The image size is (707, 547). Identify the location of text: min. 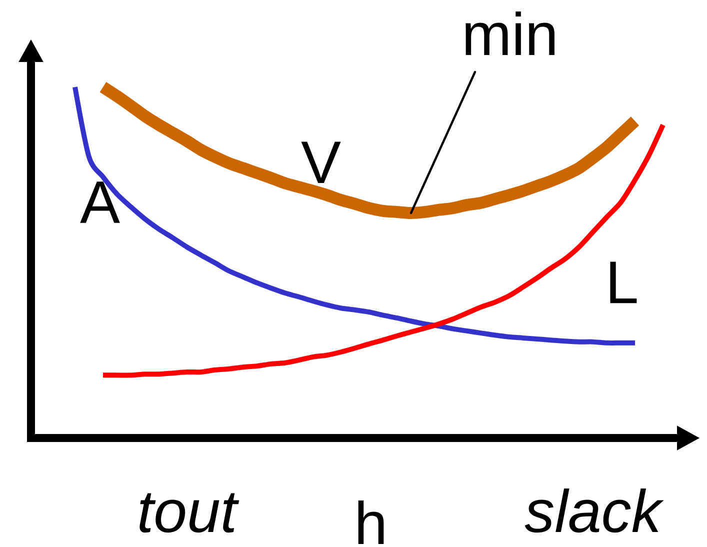
(510, 33).